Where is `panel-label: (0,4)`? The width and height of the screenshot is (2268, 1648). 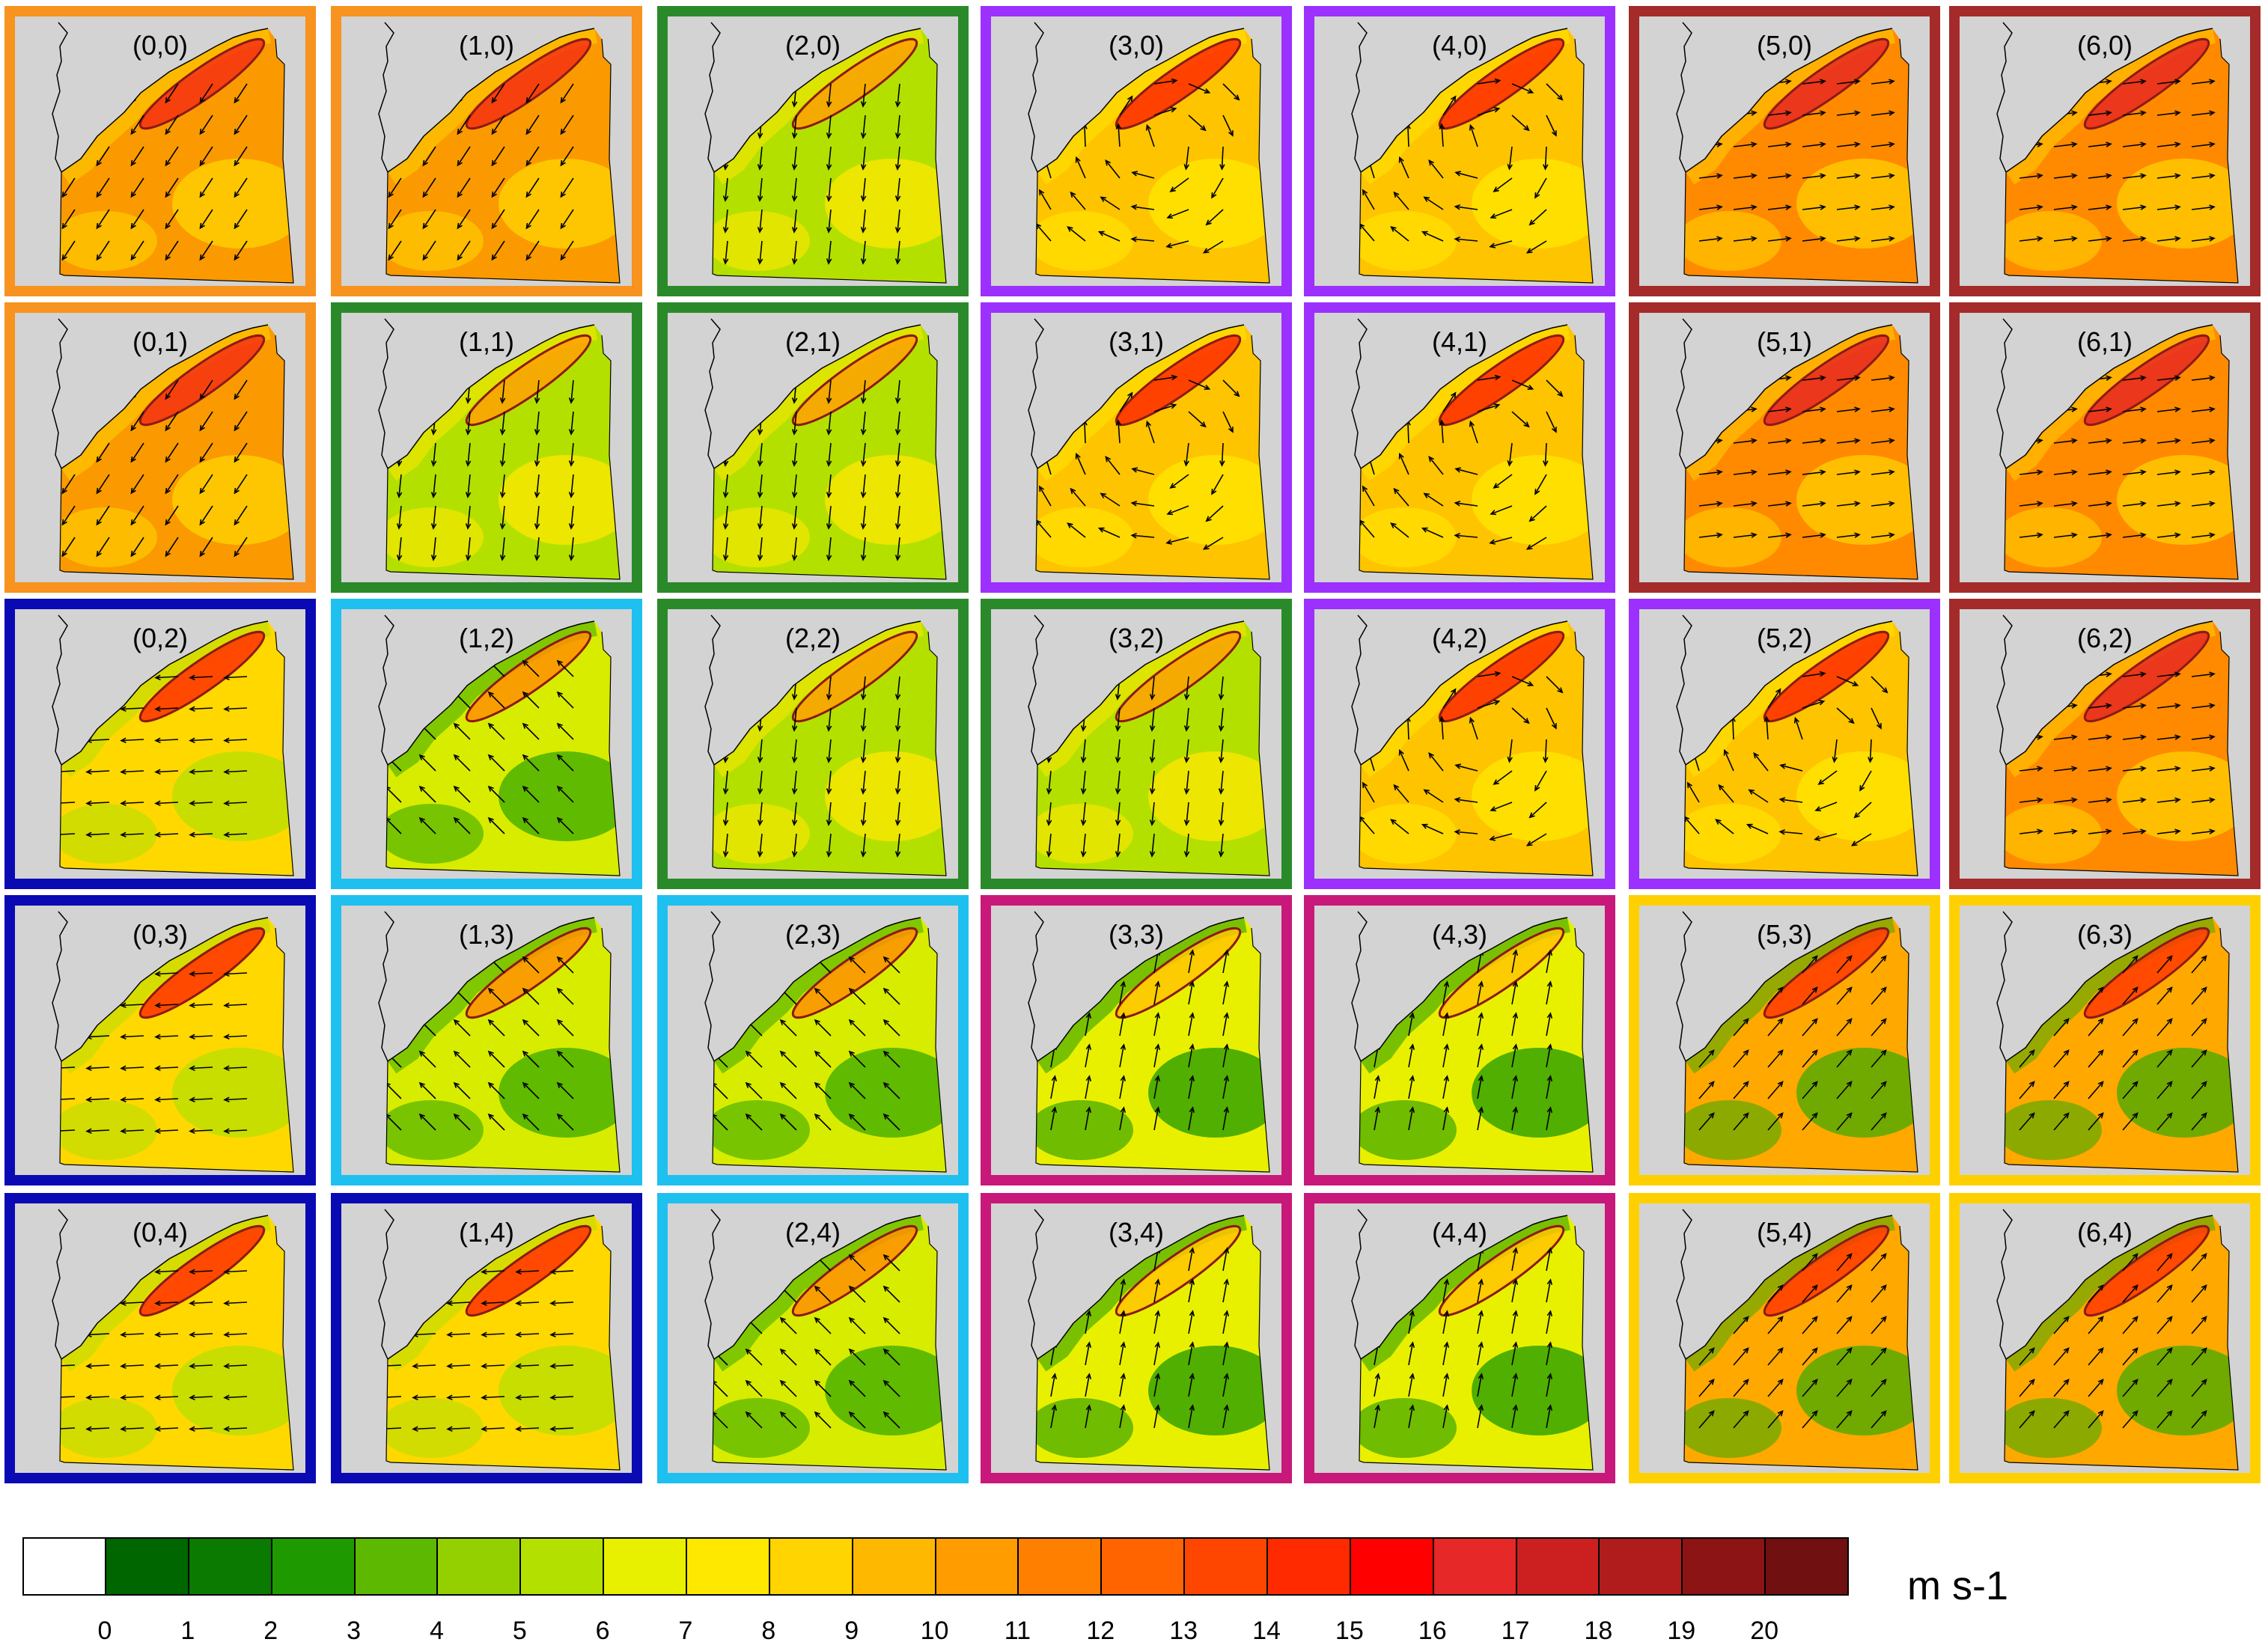 panel-label: (0,4) is located at coordinates (160, 1232).